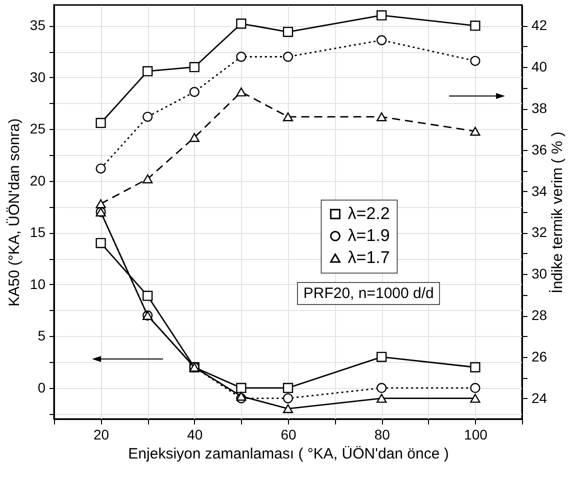 The height and width of the screenshot is (480, 571). Describe the element at coordinates (369, 236) in the screenshot. I see `legend-label: λ=1.9` at that location.